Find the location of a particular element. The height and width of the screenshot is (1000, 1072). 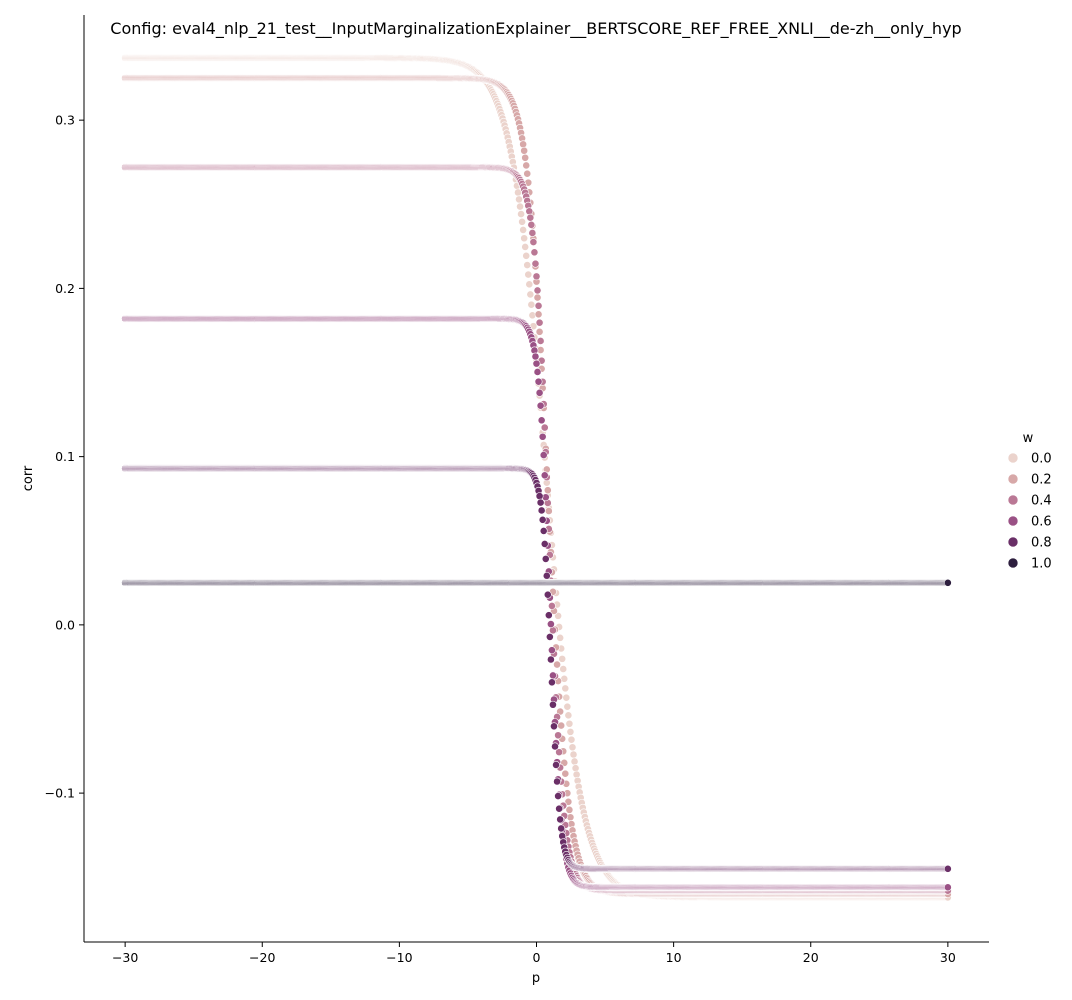

legend-label: 0.4 is located at coordinates (1041, 501).